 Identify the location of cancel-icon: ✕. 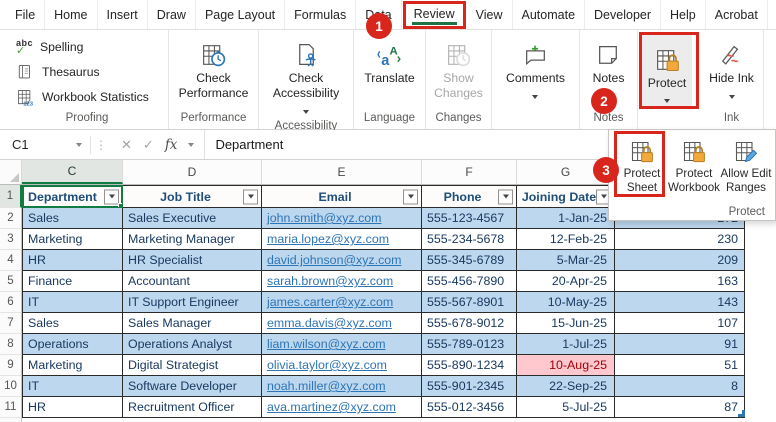
(126, 144).